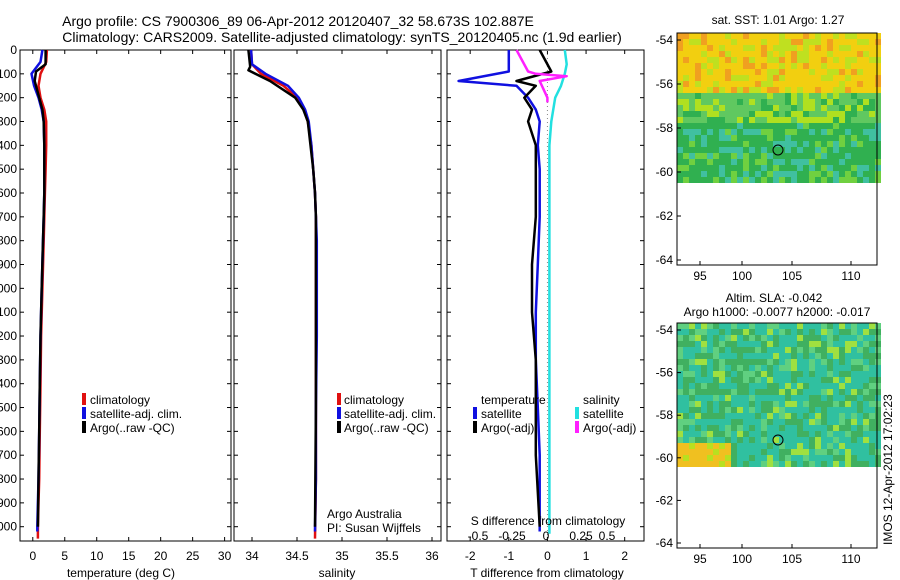 The width and height of the screenshot is (900, 580). Describe the element at coordinates (297, 556) in the screenshot. I see `x-tick-label: 34.5` at that location.